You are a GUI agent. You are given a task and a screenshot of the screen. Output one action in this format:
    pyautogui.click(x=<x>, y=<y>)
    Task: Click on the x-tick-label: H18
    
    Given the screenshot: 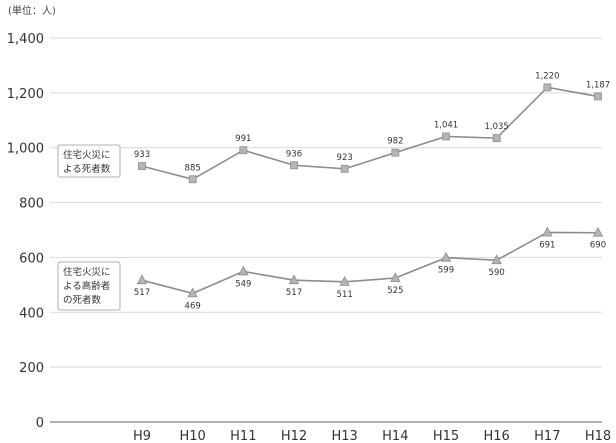 What is the action you would take?
    pyautogui.click(x=598, y=436)
    